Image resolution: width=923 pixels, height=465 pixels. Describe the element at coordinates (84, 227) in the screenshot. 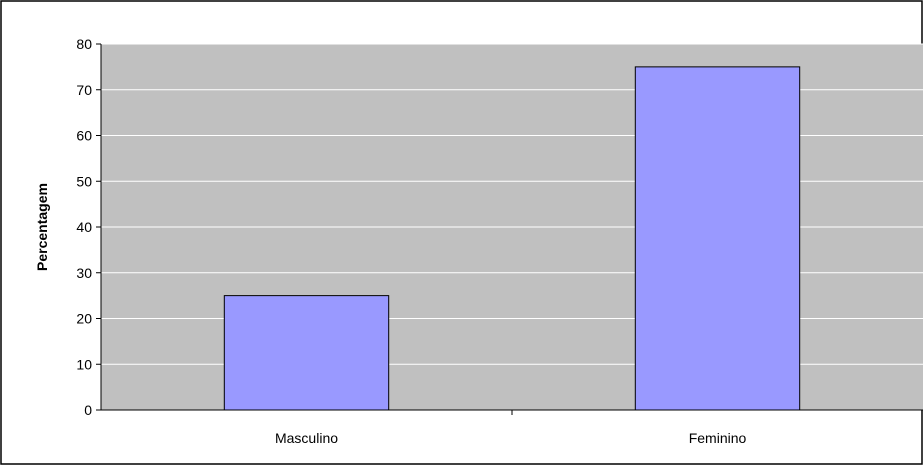

I see `y-tick-label: 40` at that location.